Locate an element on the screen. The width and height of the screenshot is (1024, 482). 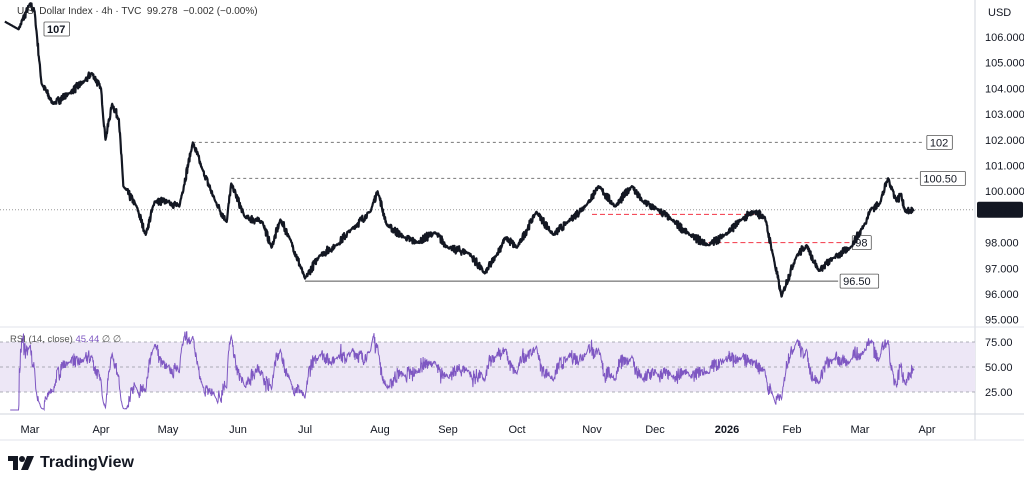
symbol-name: U.S. Dollar Index is located at coordinates (55, 11).